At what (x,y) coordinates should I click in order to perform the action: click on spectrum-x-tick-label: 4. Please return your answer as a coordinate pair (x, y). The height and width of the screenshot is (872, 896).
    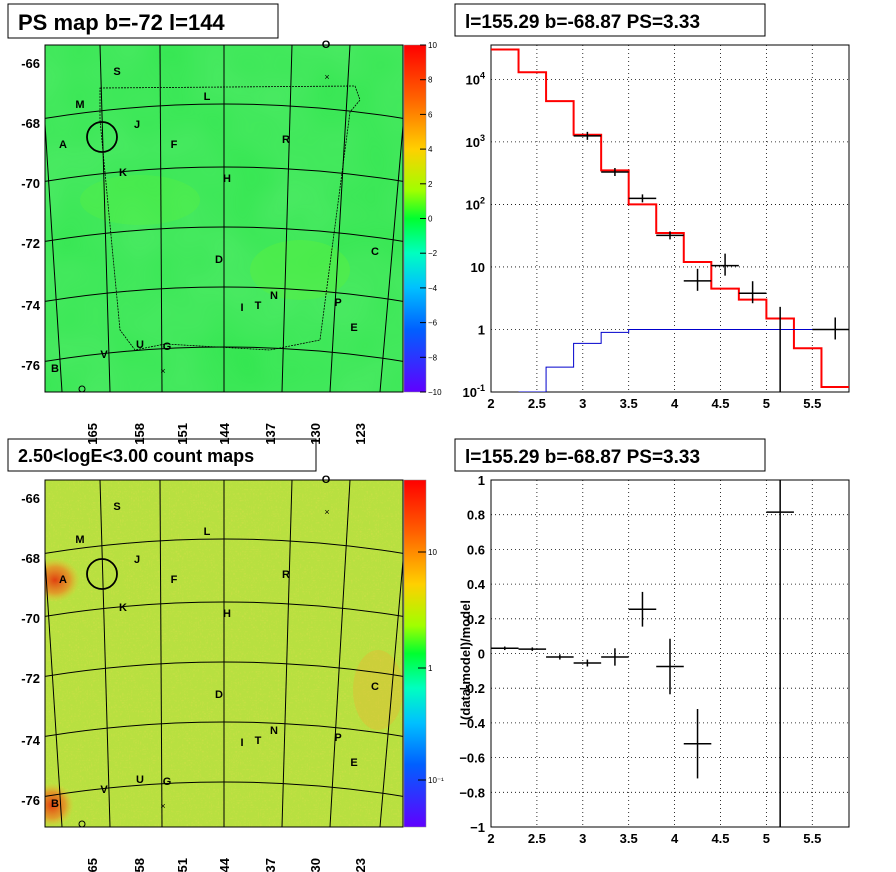
    Looking at the image, I should click on (675, 403).